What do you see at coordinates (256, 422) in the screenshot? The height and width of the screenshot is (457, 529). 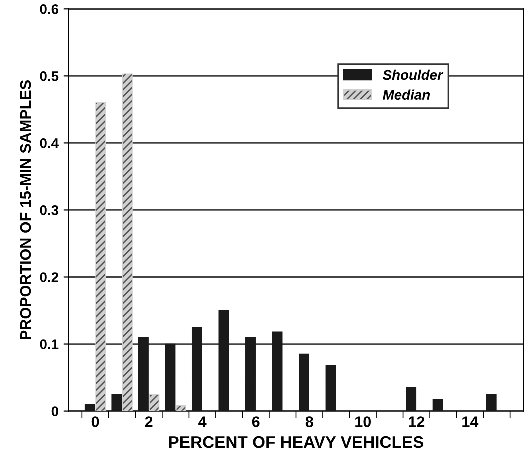 I see `x-tick-label: 6` at bounding box center [256, 422].